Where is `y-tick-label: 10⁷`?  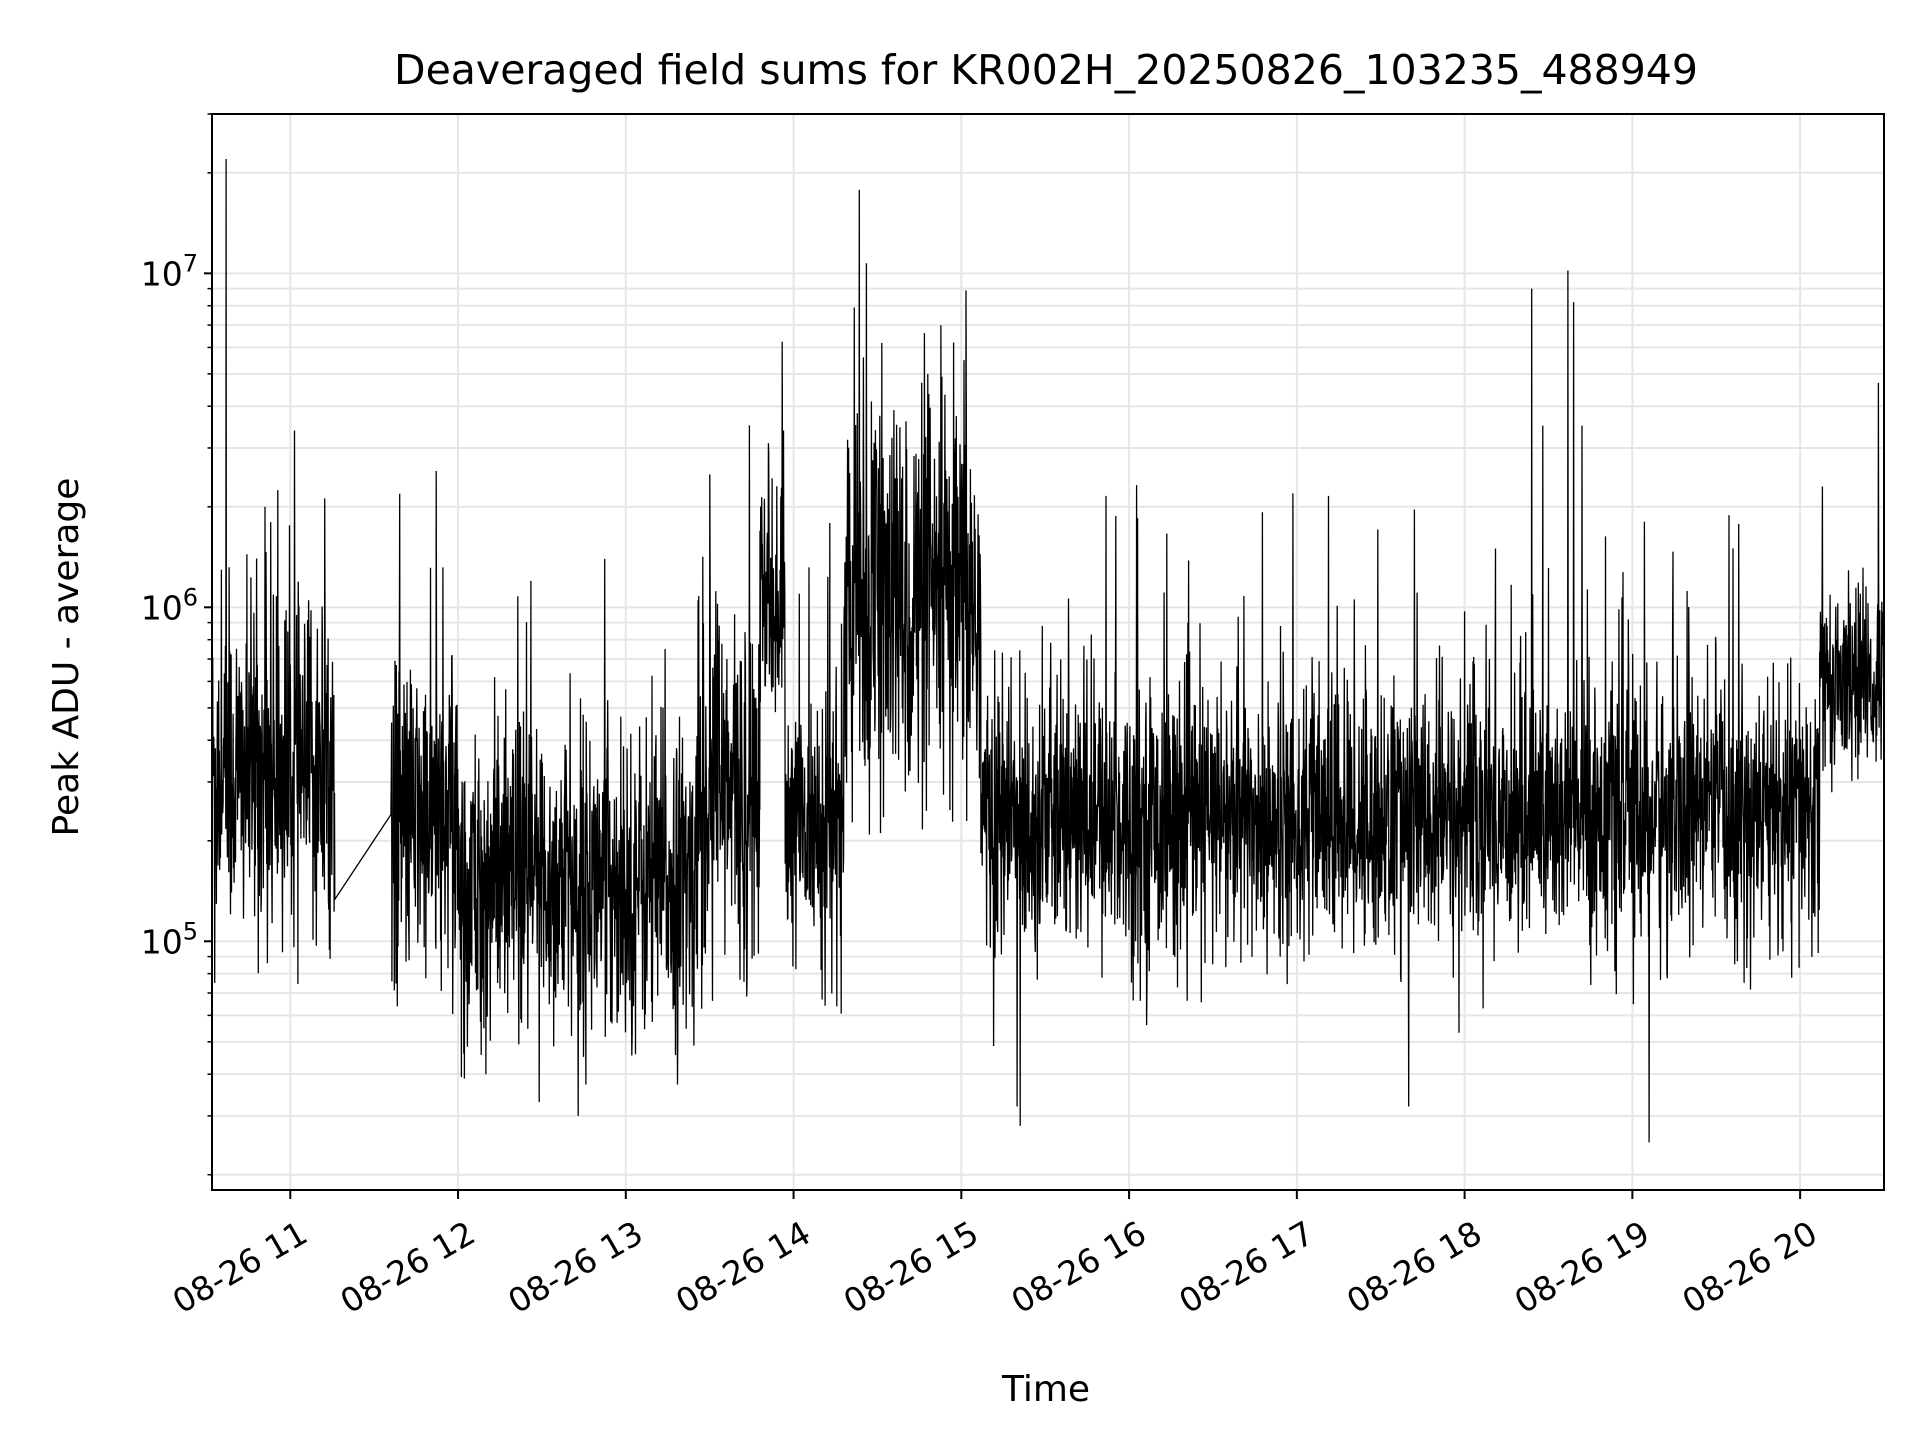 y-tick-label: 10⁷ is located at coordinates (169, 271).